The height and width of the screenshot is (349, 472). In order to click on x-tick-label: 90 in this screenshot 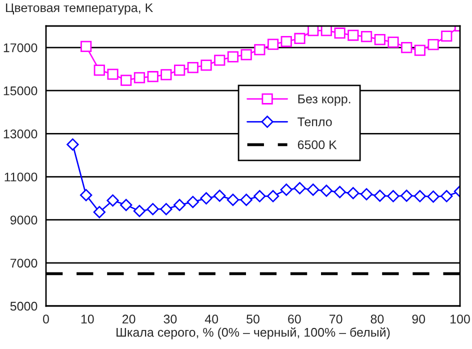, I will do `click(419, 319)`.